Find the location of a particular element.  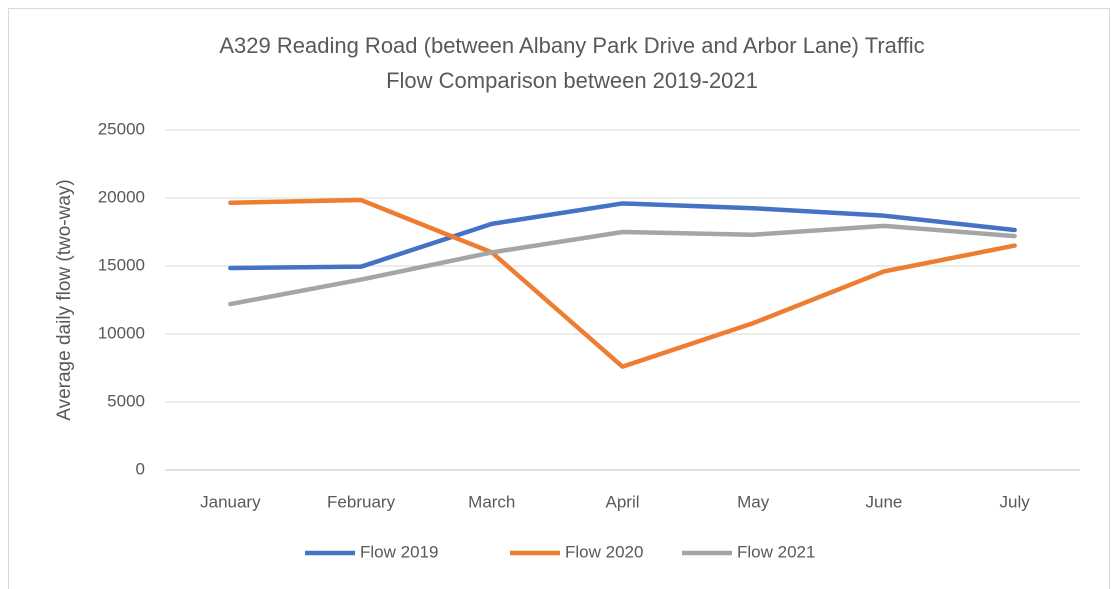

legend-label: Flow 2019 is located at coordinates (399, 551).